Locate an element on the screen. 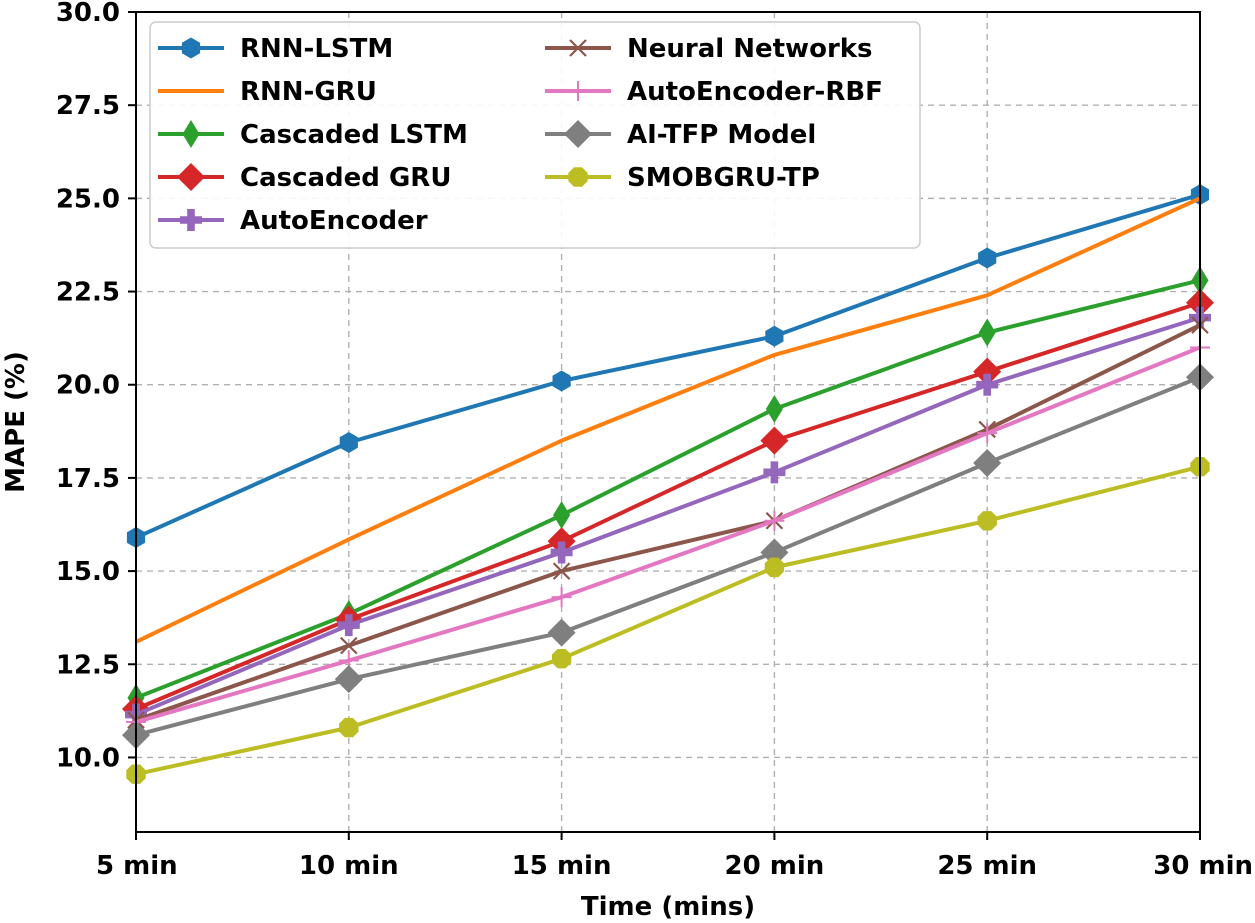 The width and height of the screenshot is (1255, 923). y-tick-label: 25.0 is located at coordinates (88, 199).